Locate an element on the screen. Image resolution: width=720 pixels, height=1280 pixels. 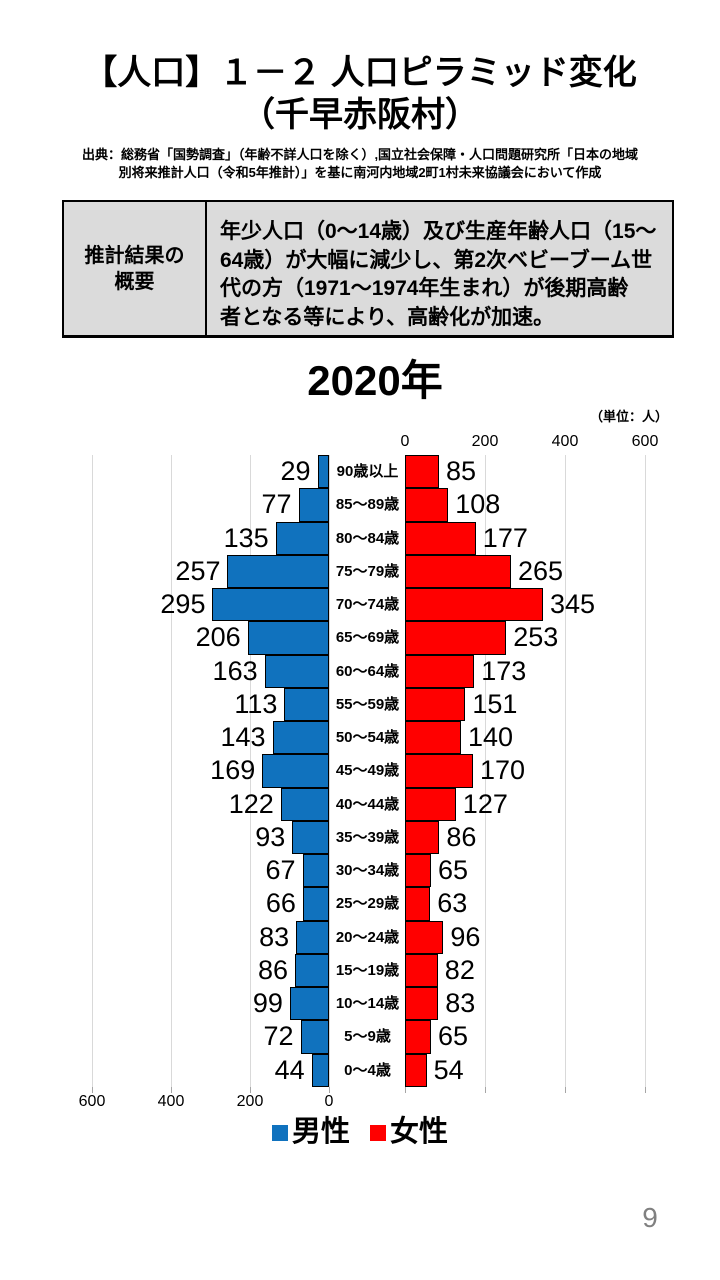
summary-body-line: 64歳）が大幅に減少し、第2次ベビーブーム世 is located at coordinates (436, 260).